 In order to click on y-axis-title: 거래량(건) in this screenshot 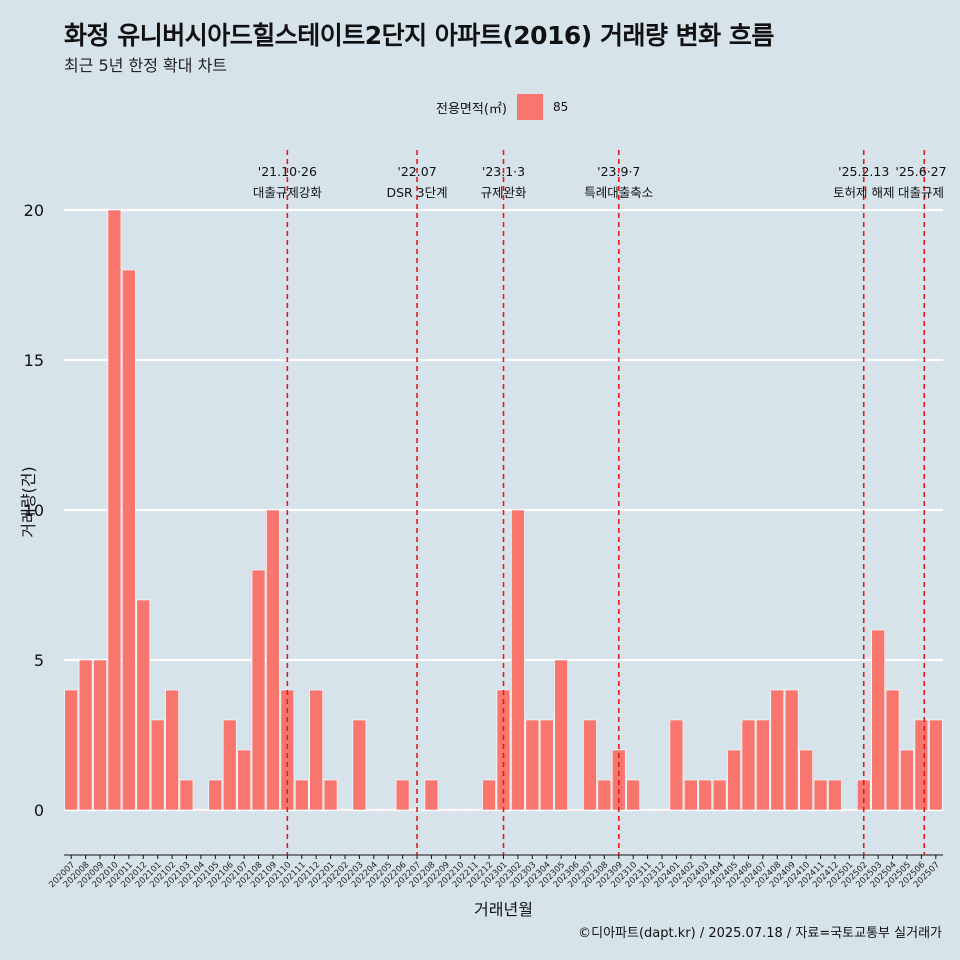, I will do `click(28, 501)`.